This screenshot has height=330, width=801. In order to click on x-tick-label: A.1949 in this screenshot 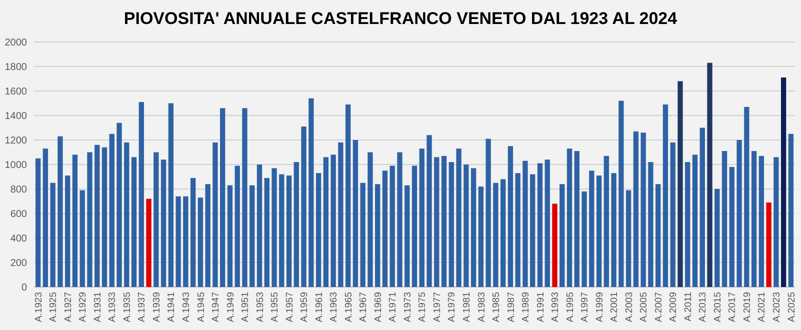, I will do `click(230, 307)`.